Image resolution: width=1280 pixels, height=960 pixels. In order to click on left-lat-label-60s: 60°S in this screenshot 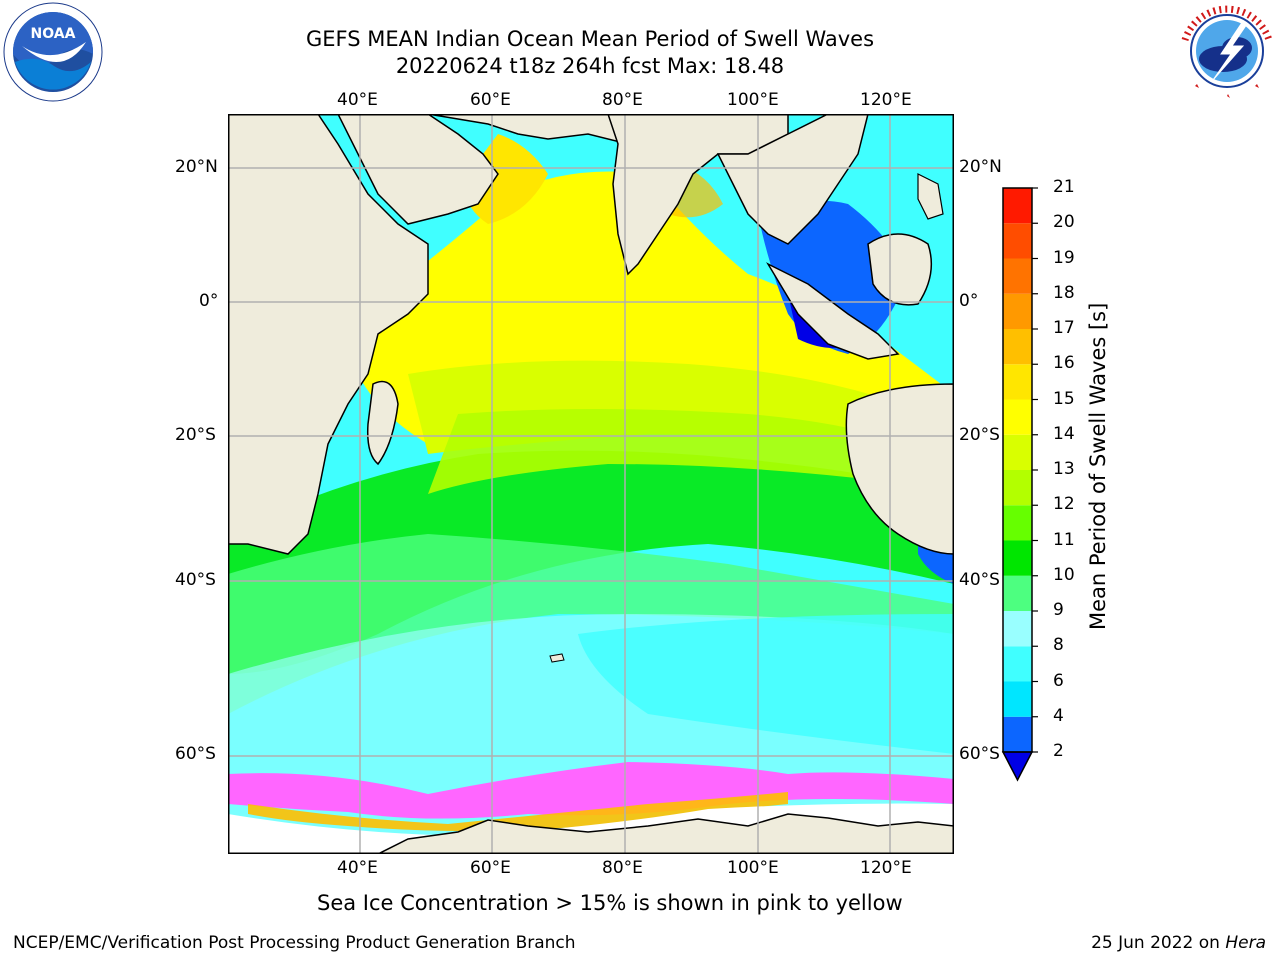, I will do `click(195, 754)`.